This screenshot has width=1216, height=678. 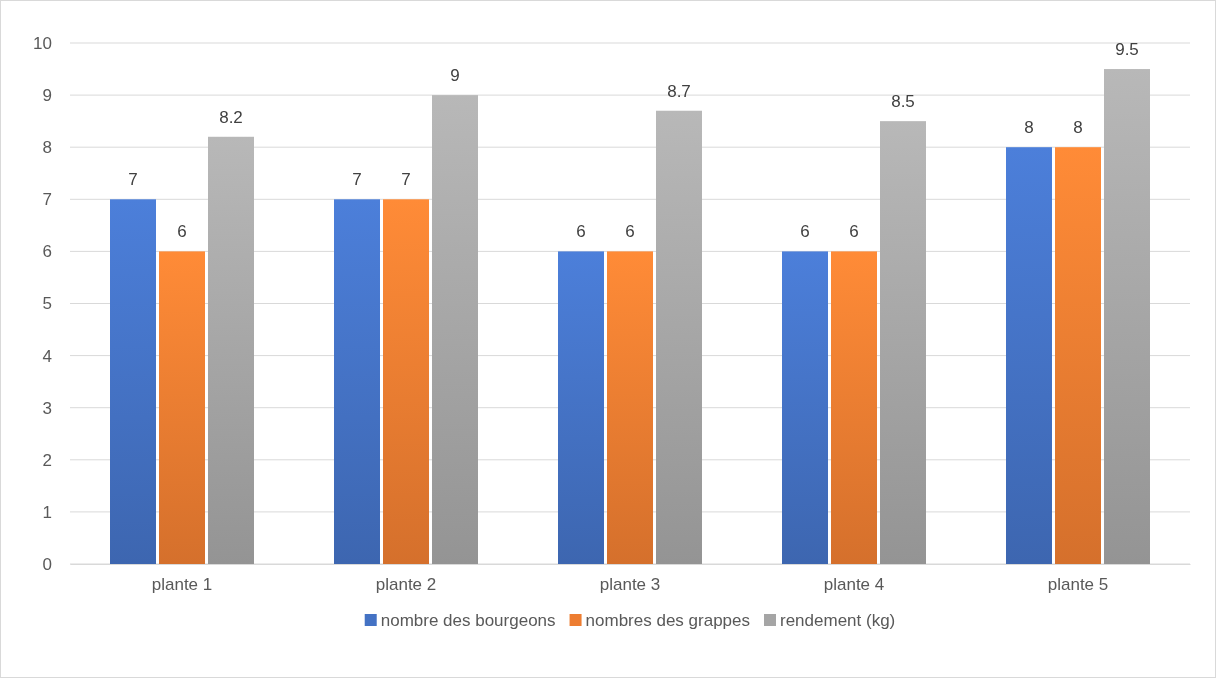 I want to click on y-tick-label: 9, so click(x=47, y=96).